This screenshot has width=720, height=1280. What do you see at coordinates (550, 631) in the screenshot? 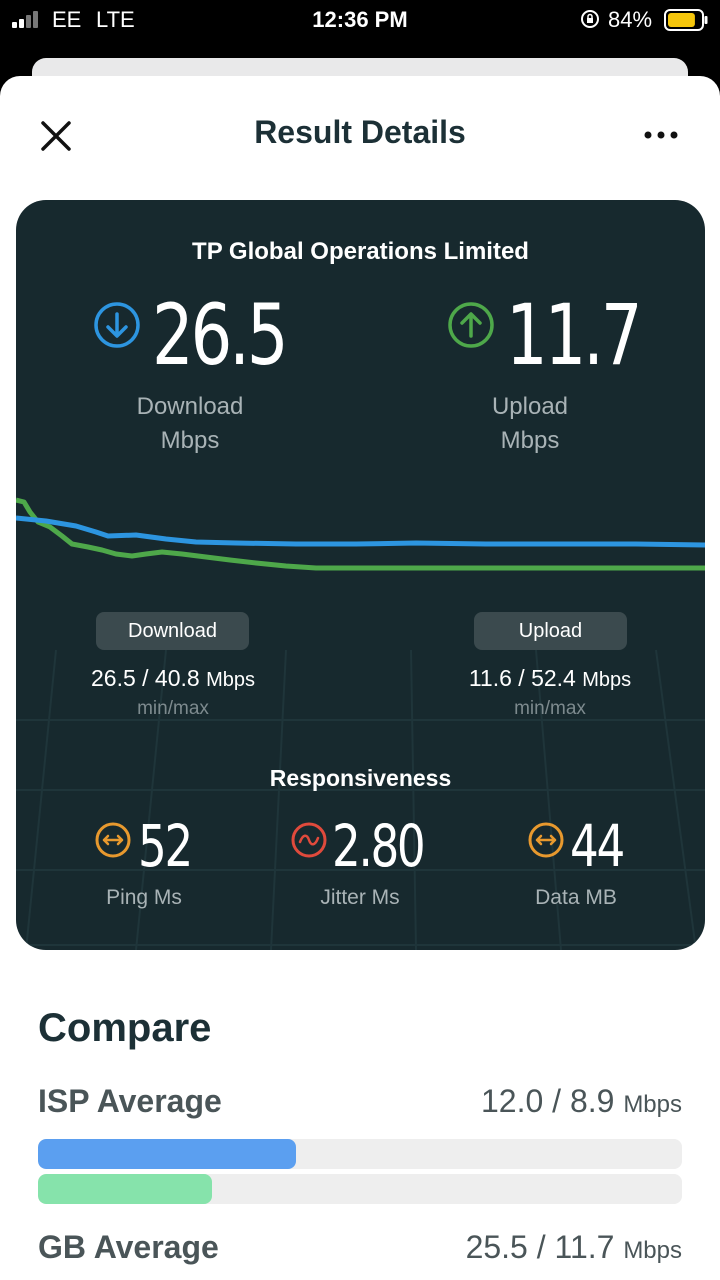
I see `upload-pill: Upload` at bounding box center [550, 631].